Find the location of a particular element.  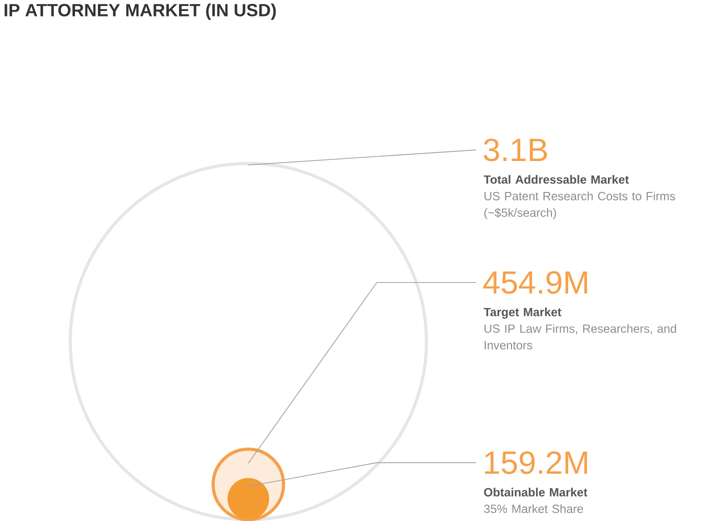

data-label: 454.9M is located at coordinates (535, 282).